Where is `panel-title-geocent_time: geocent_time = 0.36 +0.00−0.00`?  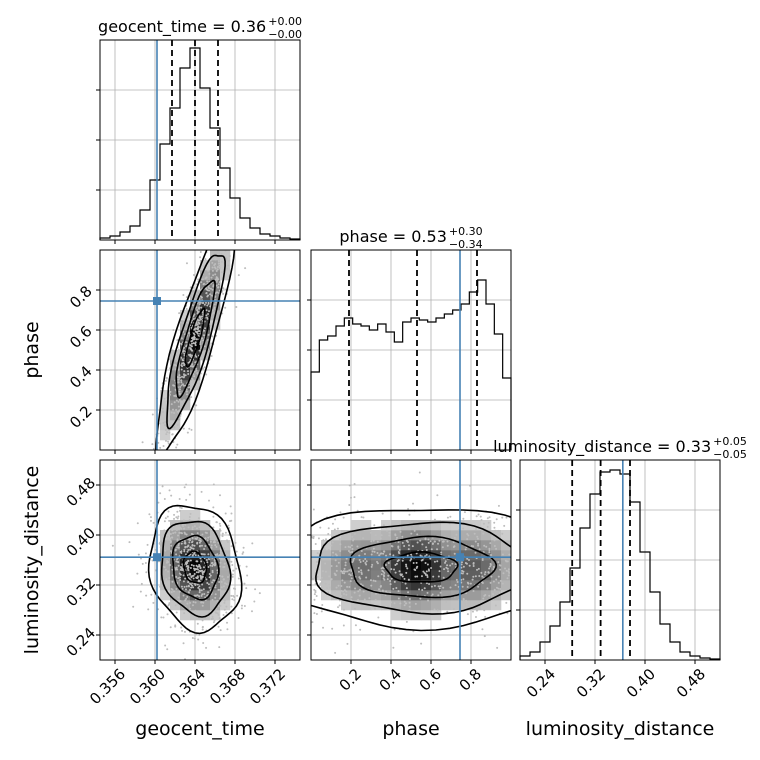 panel-title-geocent_time: geocent_time = 0.36 +0.00−0.00 is located at coordinates (200, 28).